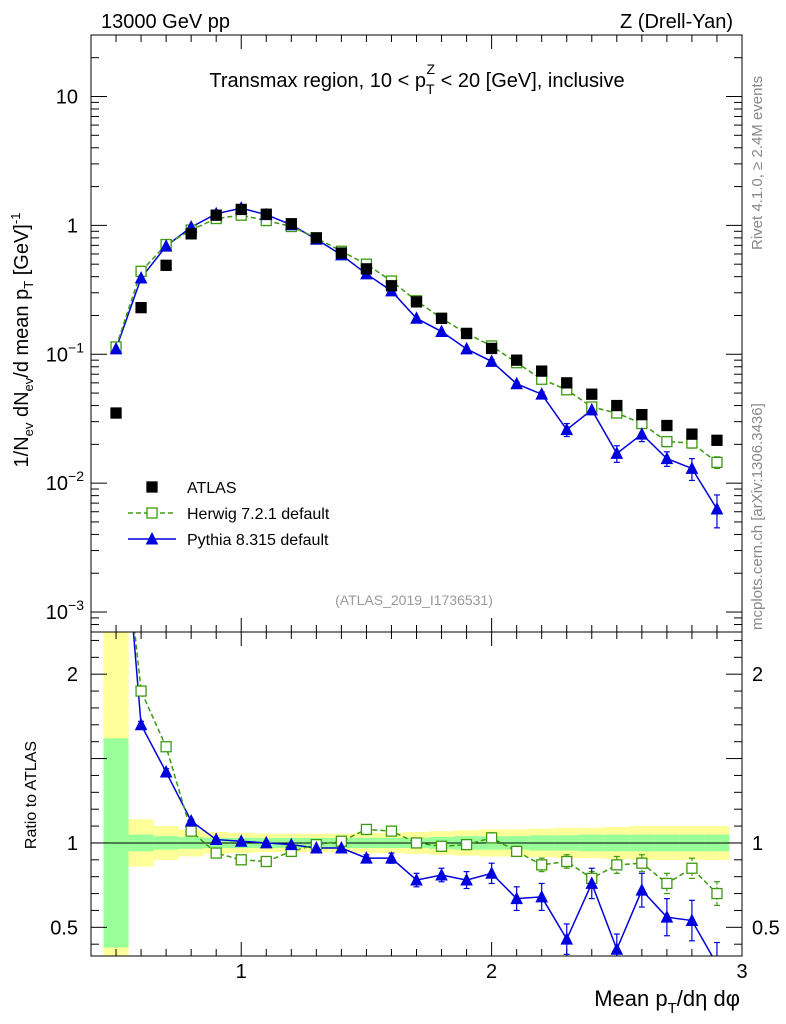  What do you see at coordinates (741, 972) in the screenshot?
I see `x-tick-label: 3` at bounding box center [741, 972].